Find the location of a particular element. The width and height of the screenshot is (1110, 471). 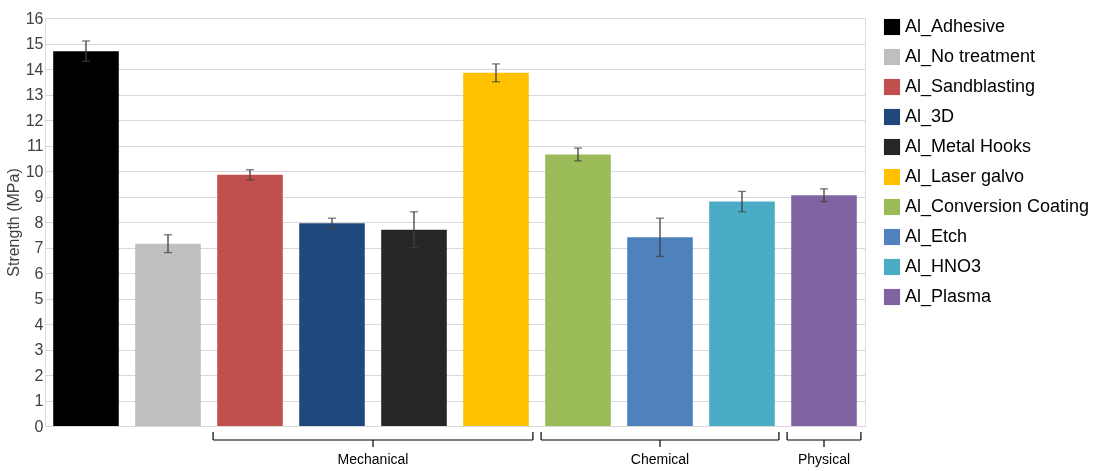

y-tick-label: 7 is located at coordinates (39, 247).